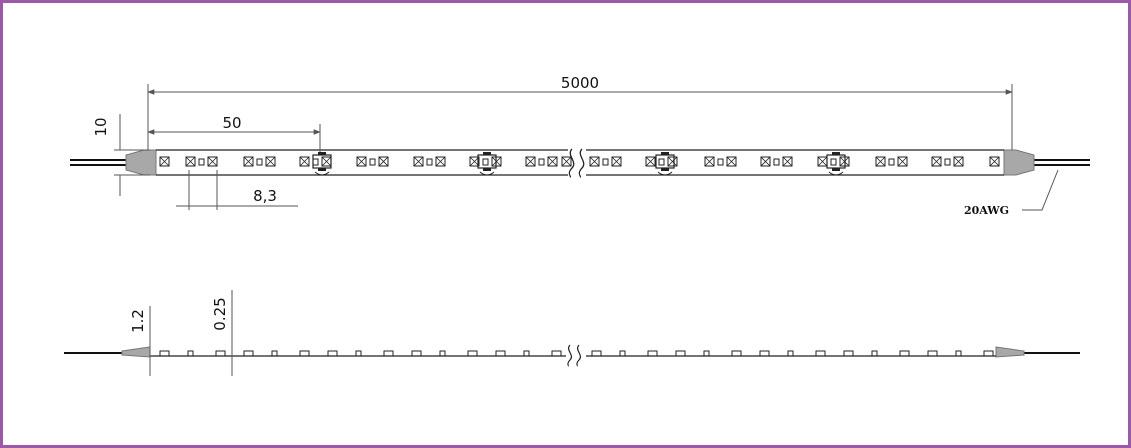 The image size is (1131, 448). What do you see at coordinates (576, 163) in the screenshot?
I see `break-symbol` at bounding box center [576, 163].